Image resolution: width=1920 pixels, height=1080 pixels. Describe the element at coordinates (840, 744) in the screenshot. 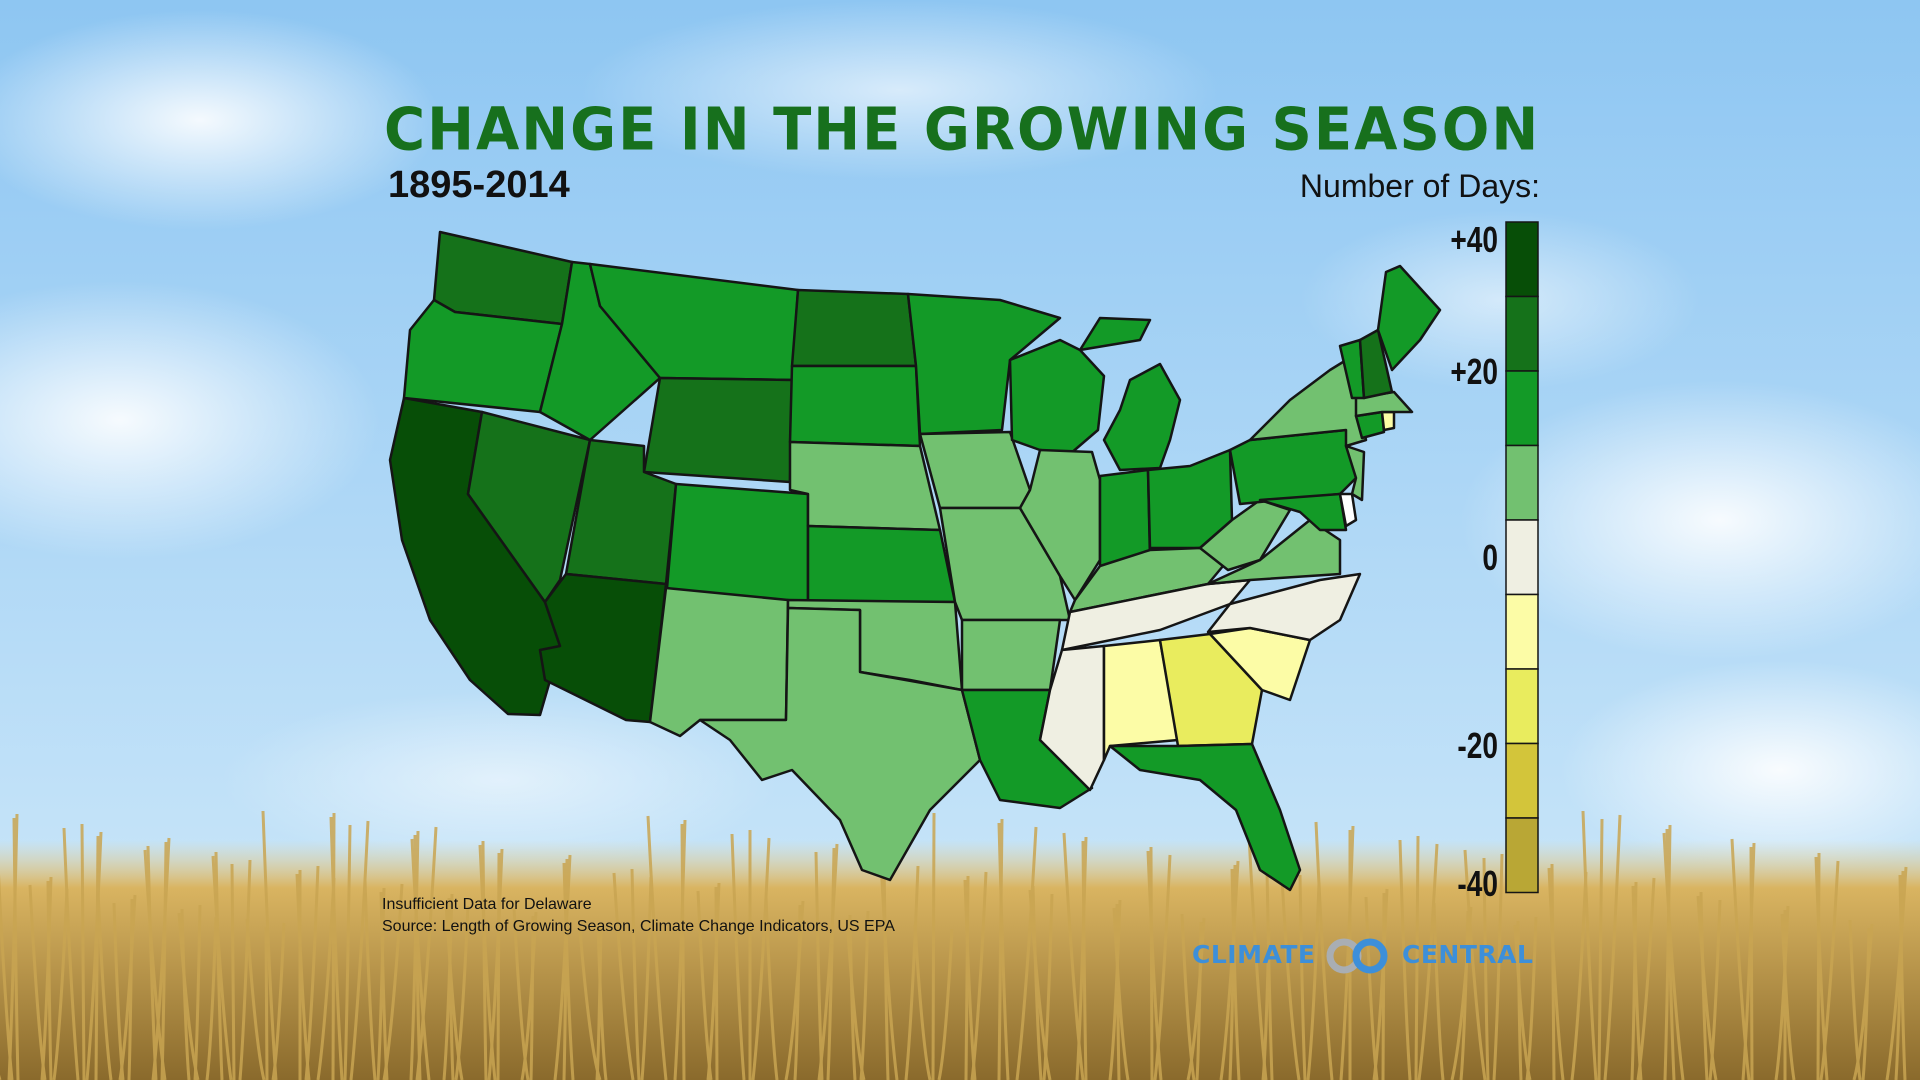

I see `state-texas` at that location.